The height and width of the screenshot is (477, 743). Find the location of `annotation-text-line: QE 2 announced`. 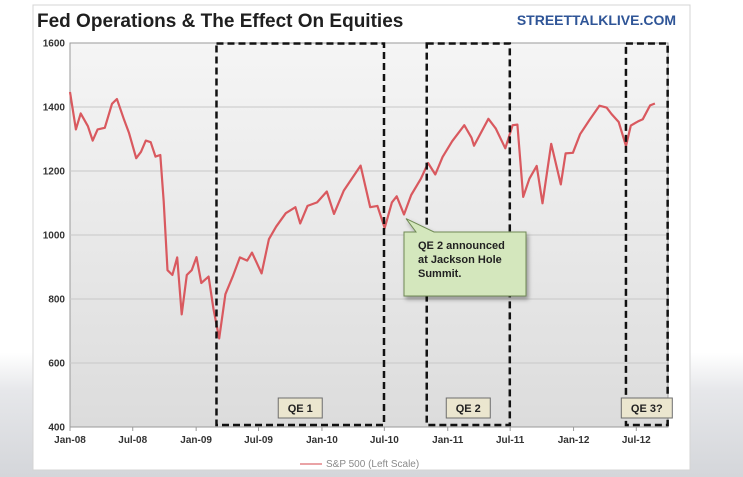

annotation-text-line: QE 2 announced is located at coordinates (461, 246).